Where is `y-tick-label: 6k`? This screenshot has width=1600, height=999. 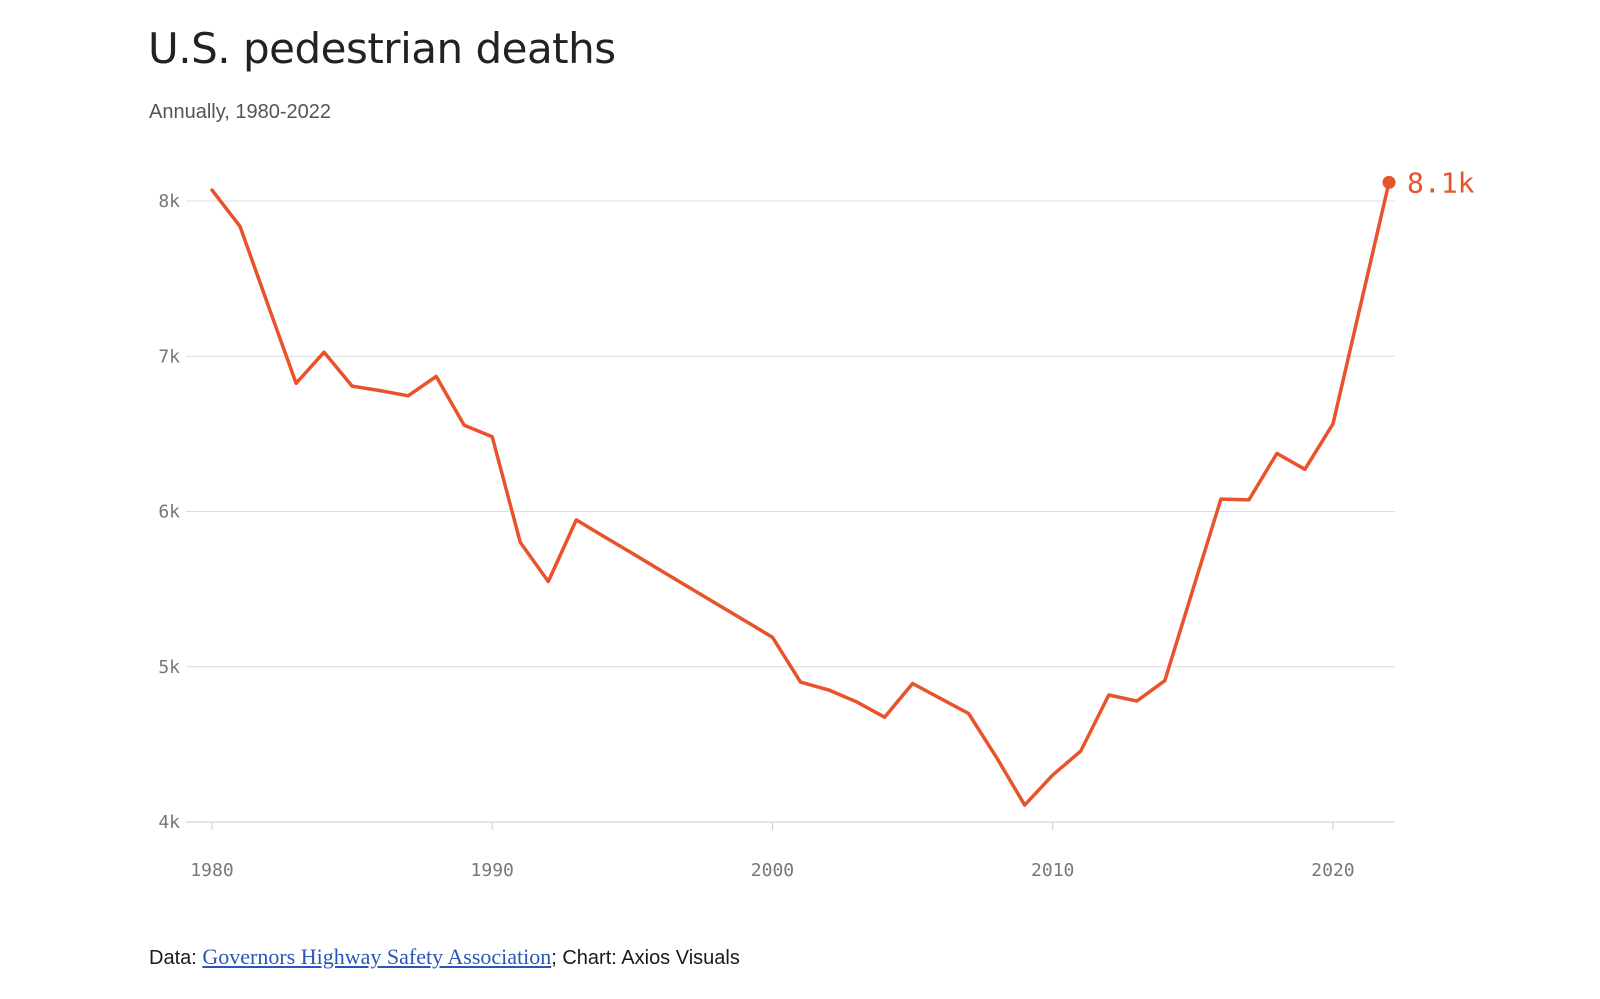 y-tick-label: 6k is located at coordinates (169, 512).